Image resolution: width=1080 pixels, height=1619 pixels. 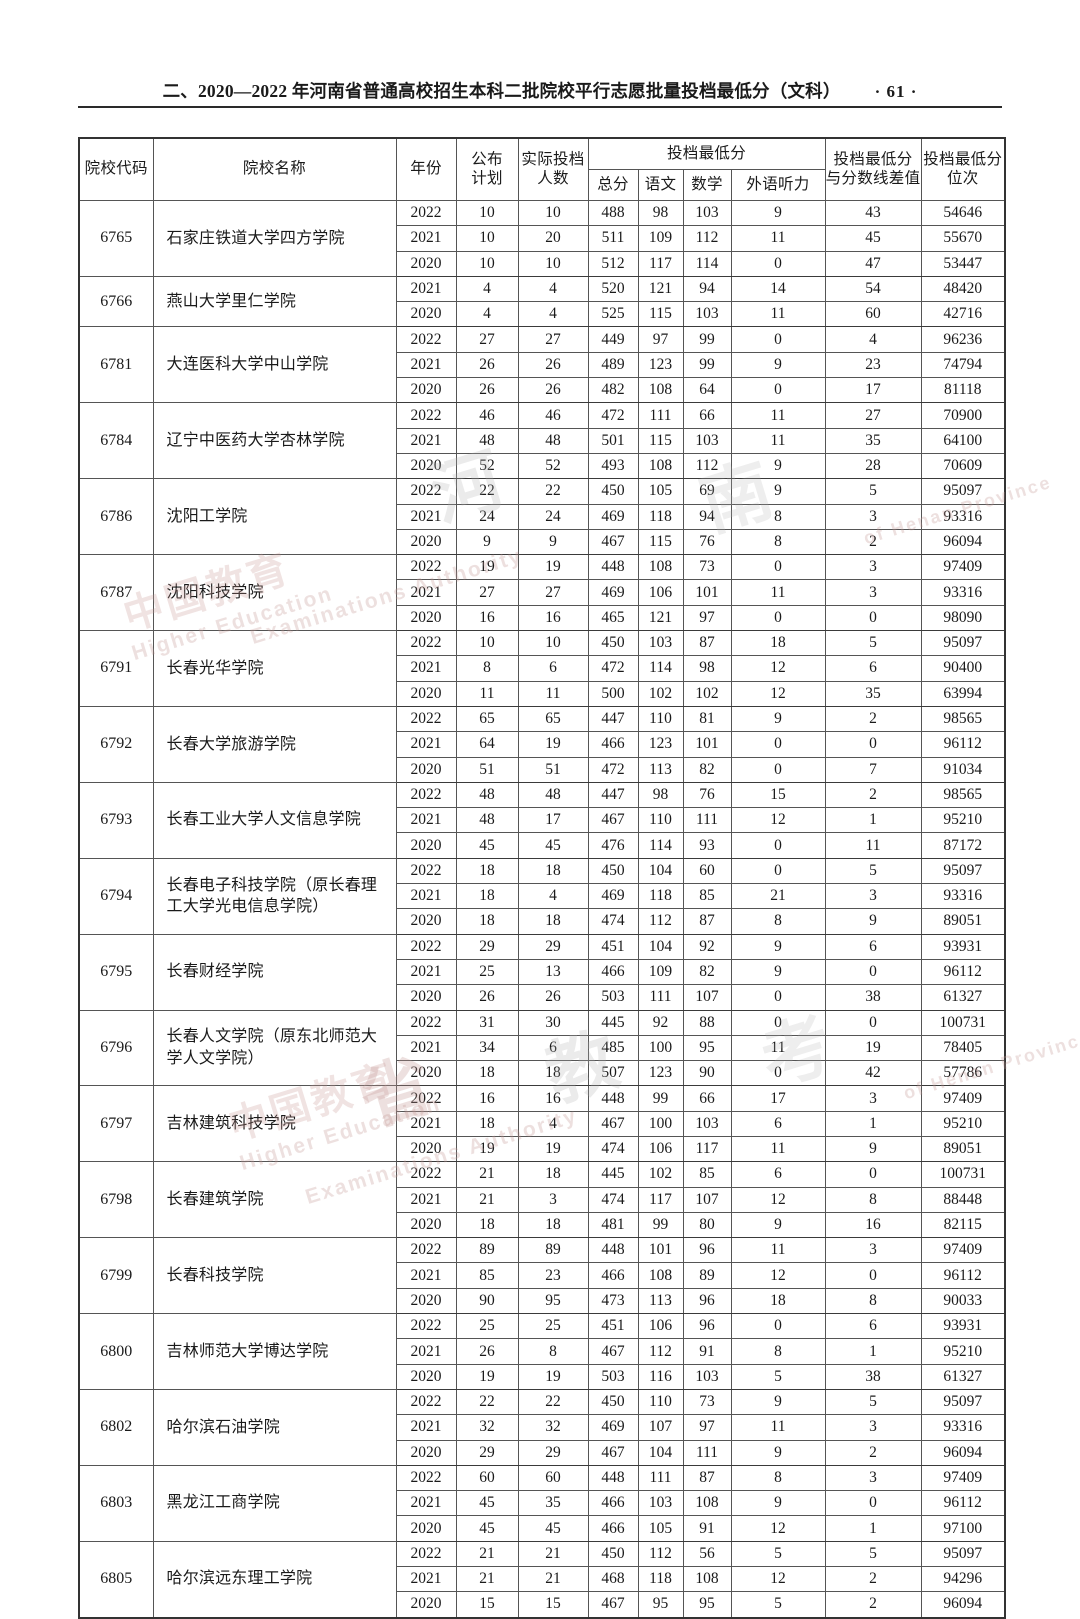 I want to click on cell-math-score: 85, so click(x=707, y=896).